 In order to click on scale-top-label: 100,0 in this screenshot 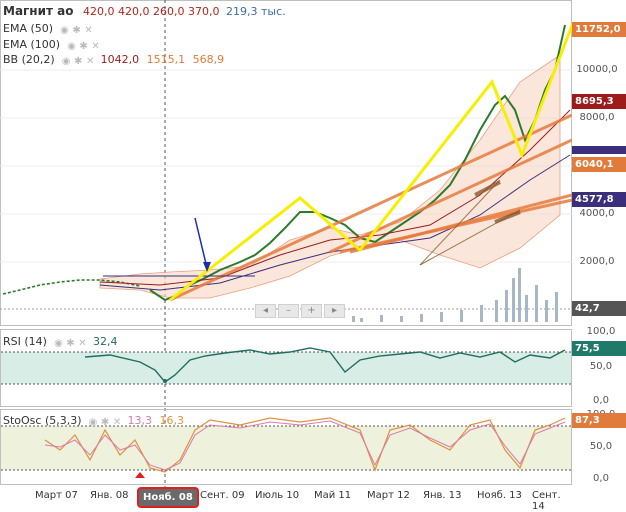, I will do `click(601, 331)`.